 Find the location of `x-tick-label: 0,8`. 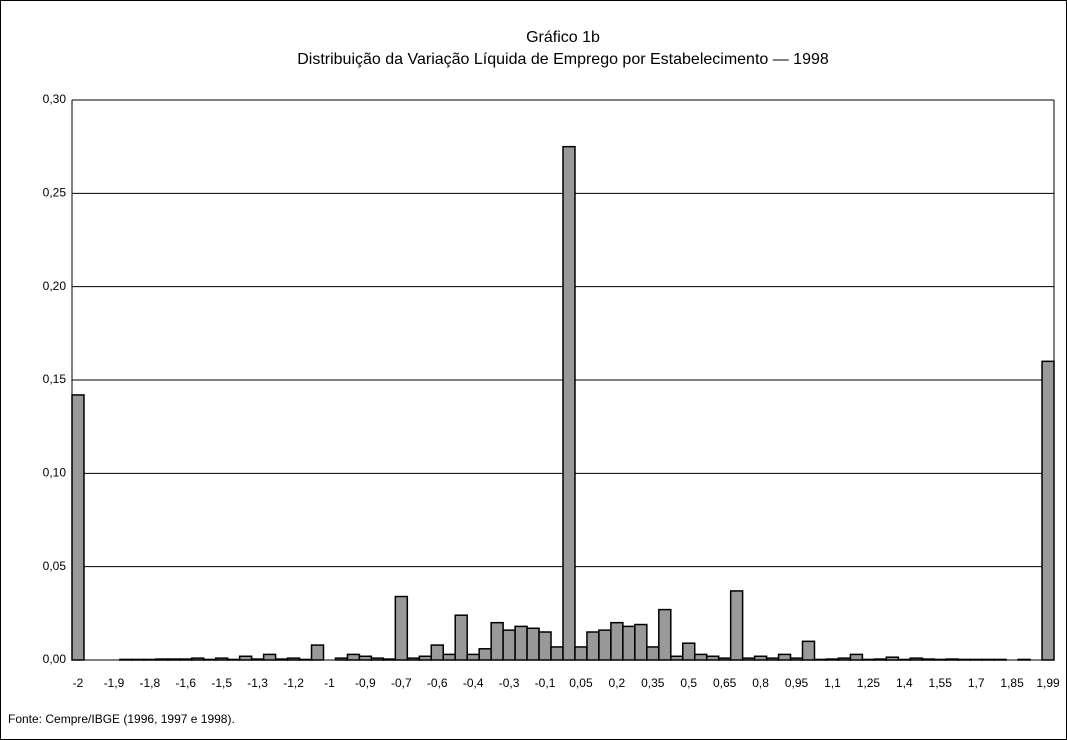

x-tick-label: 0,8 is located at coordinates (760, 683).